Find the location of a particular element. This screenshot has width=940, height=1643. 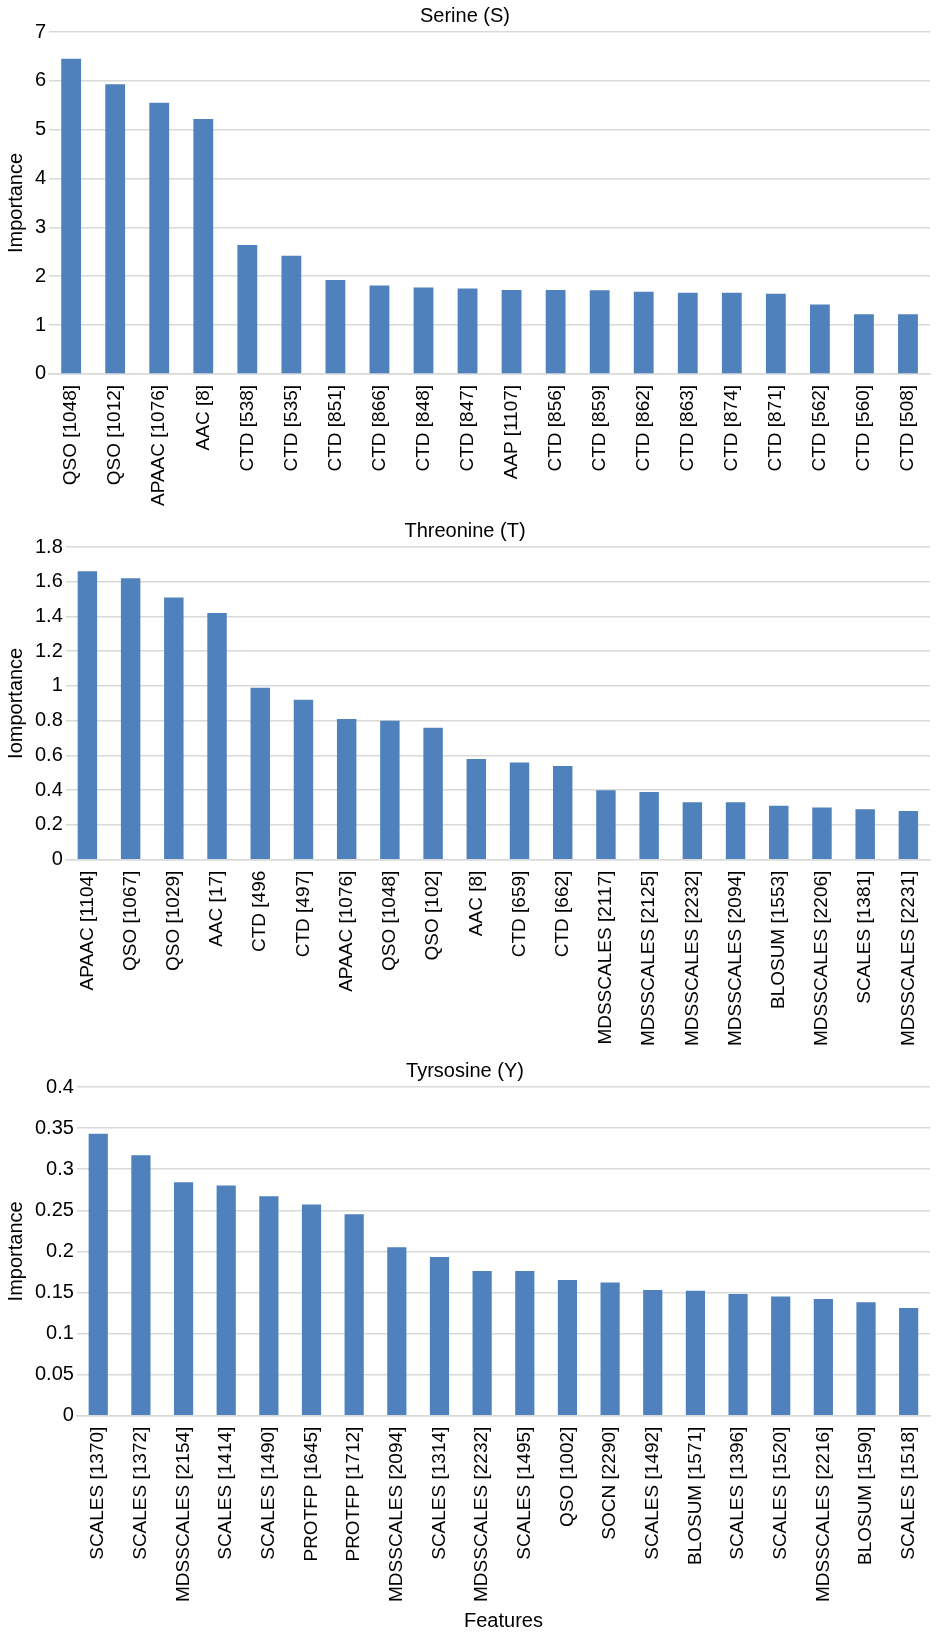

y-tick-label: 0.2 is located at coordinates (60, 1249).